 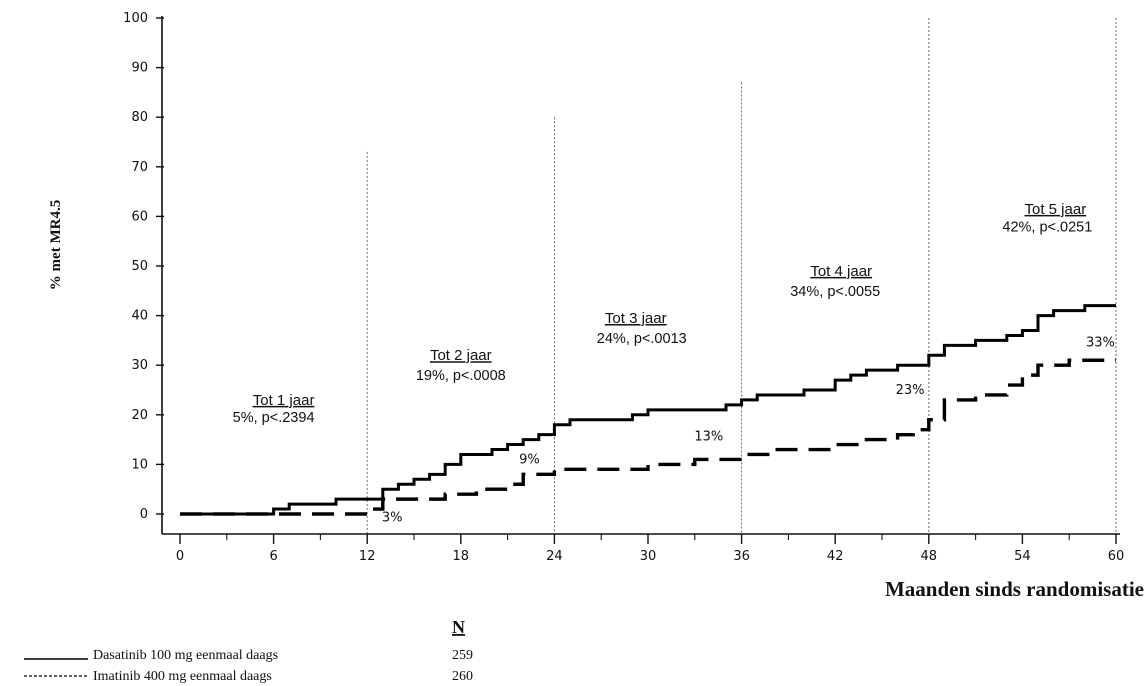 I want to click on period-title: Tot 2 jaar, so click(x=461, y=355).